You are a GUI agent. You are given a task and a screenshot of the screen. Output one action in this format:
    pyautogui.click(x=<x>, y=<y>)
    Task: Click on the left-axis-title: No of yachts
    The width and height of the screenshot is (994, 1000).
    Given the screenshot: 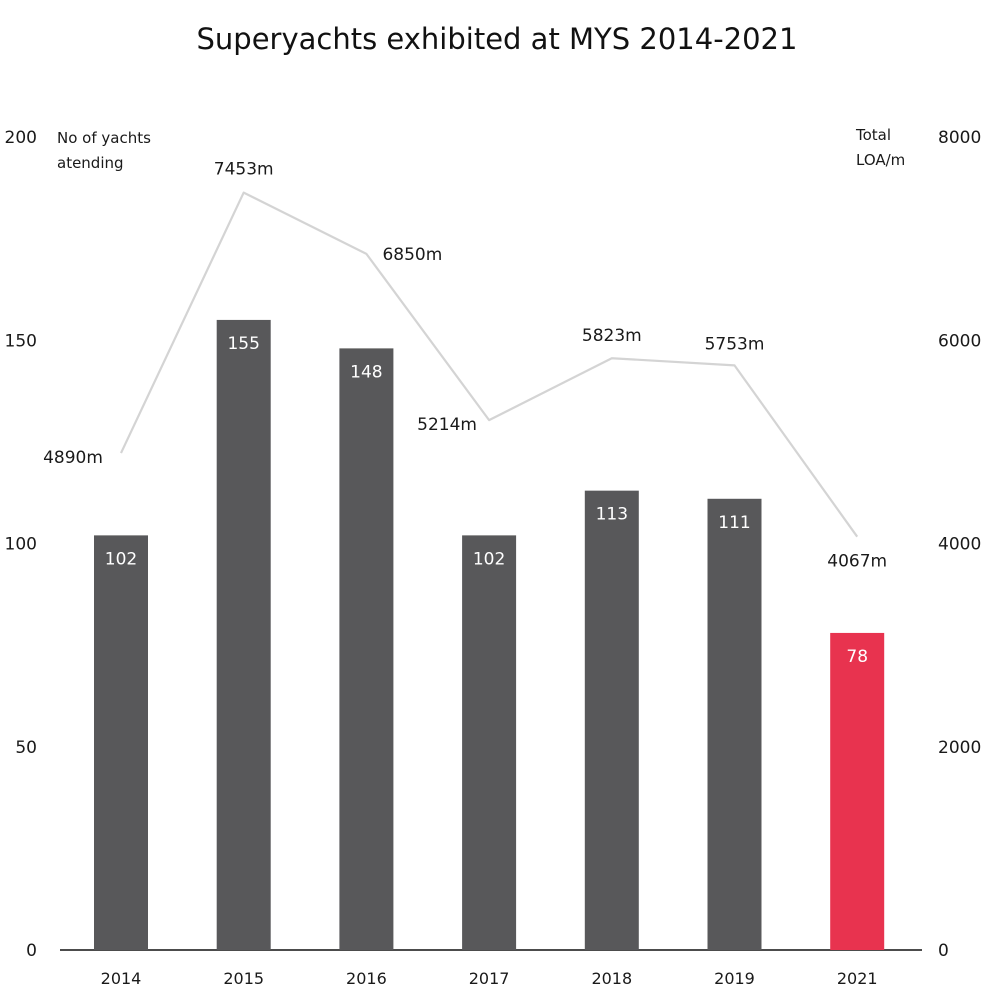 What is the action you would take?
    pyautogui.click(x=104, y=138)
    